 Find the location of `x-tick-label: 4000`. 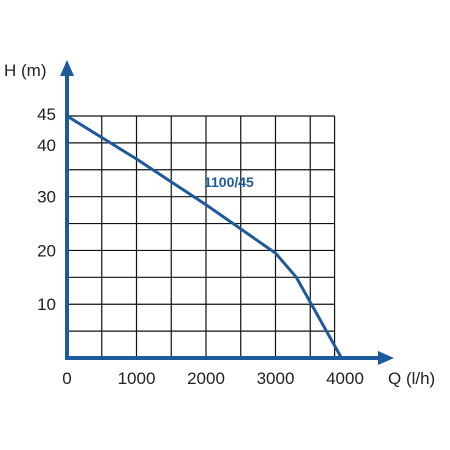

x-tick-label: 4000 is located at coordinates (345, 378).